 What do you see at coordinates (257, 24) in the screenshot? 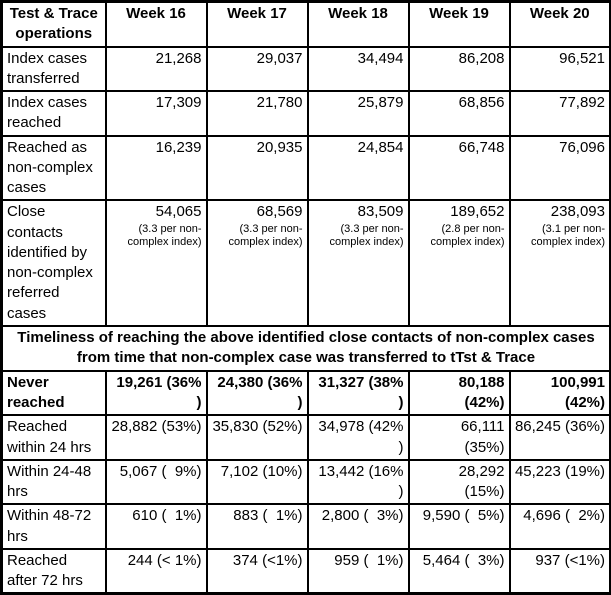
I see `week-17-header: Week 17` at bounding box center [257, 24].